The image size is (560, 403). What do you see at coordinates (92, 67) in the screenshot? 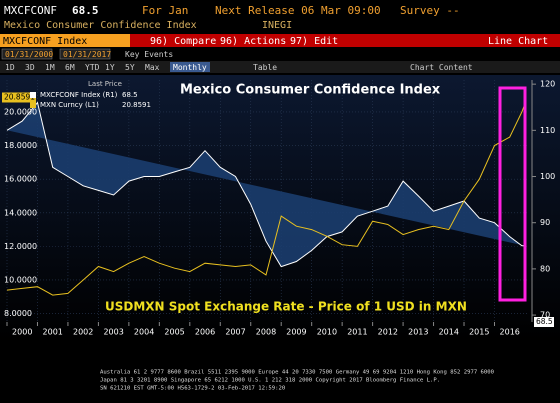
I see `range-button: YTD` at bounding box center [92, 67].